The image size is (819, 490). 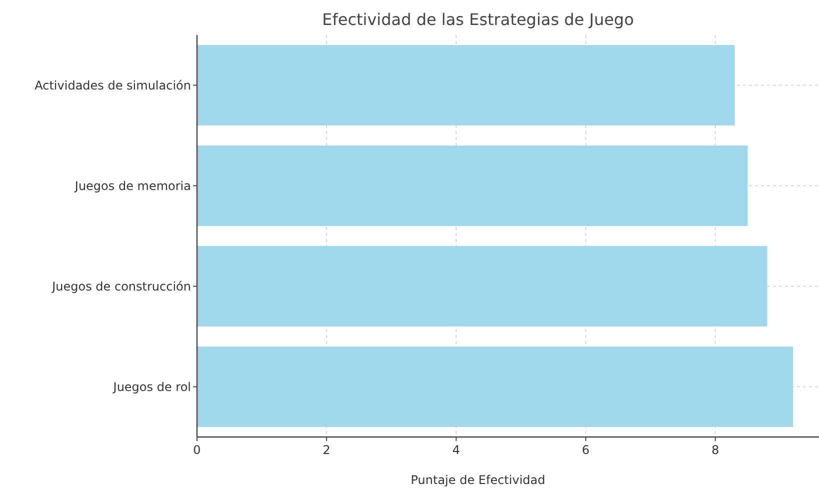 I want to click on x-axis-title: Puntaje de Efectividad, so click(x=478, y=480).